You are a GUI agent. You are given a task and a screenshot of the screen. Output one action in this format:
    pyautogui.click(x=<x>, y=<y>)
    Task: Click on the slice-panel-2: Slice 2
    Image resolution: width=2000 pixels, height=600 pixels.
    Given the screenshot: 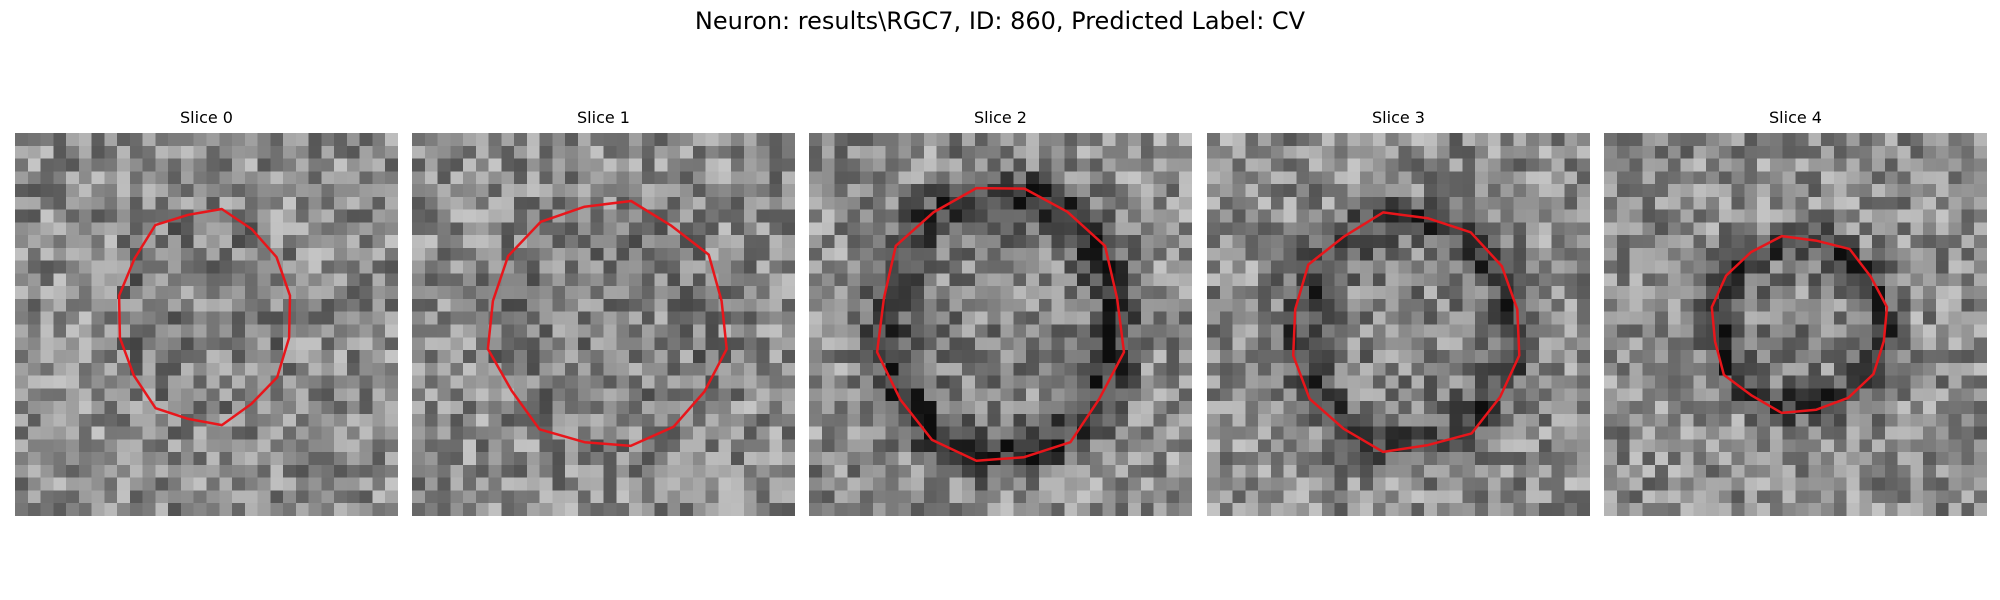 What is the action you would take?
    pyautogui.click(x=1000, y=312)
    